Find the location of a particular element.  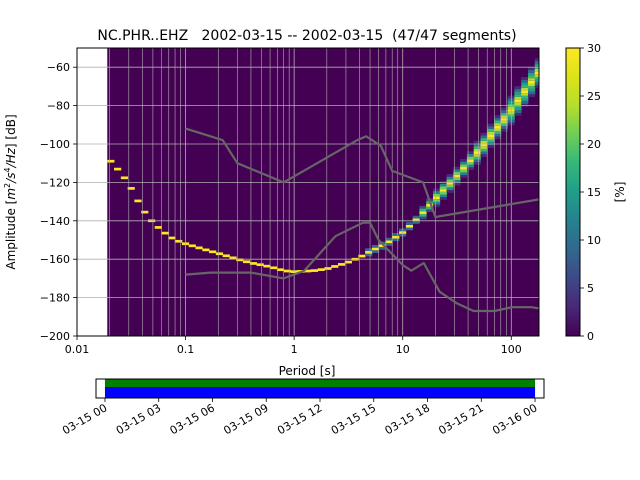

colorbar: 0 5 10 15 20 25 30 [%] is located at coordinates (596, 192).